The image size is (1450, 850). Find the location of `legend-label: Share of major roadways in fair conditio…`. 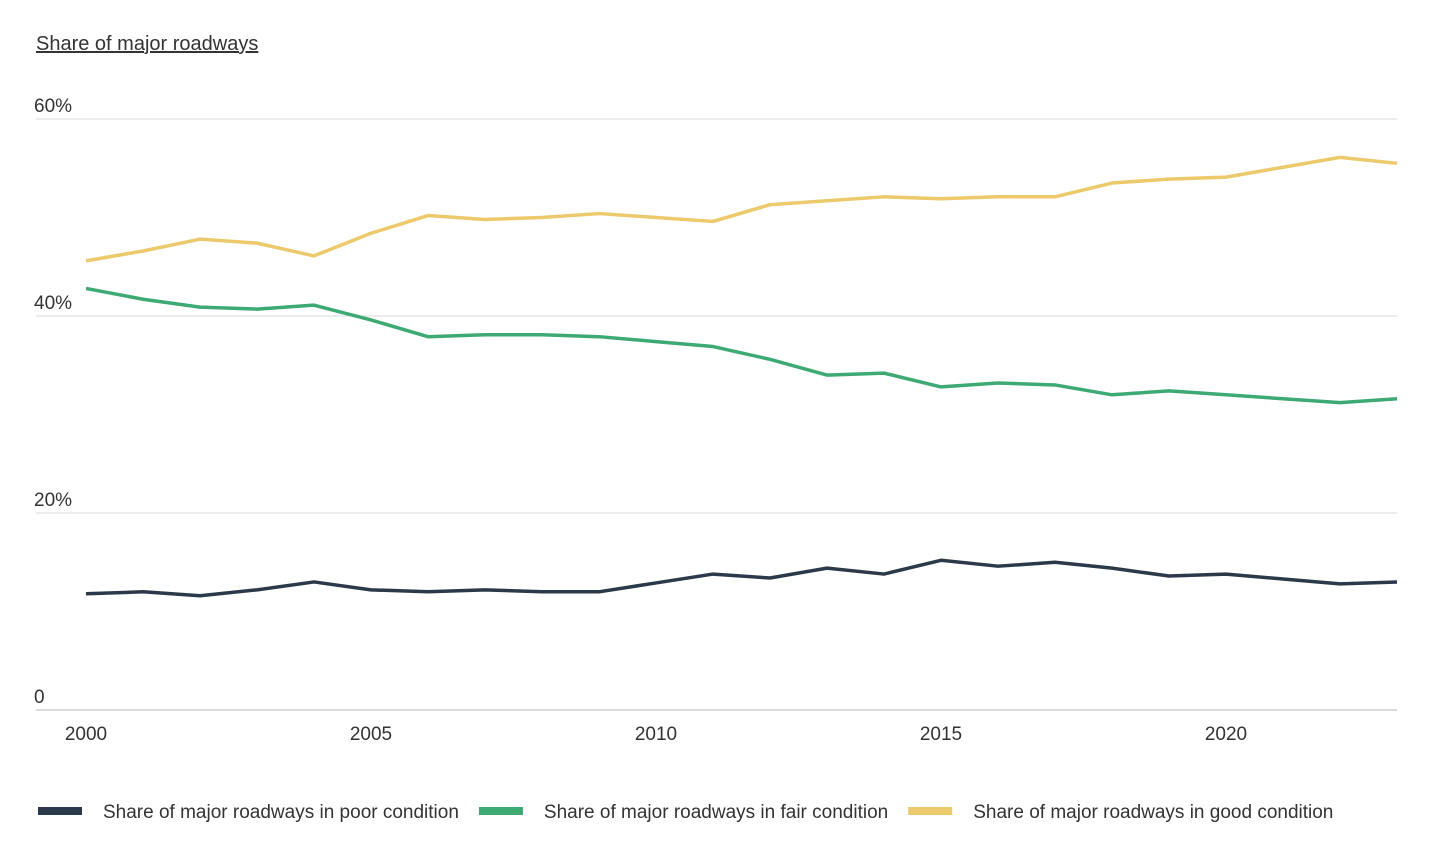

legend-label: Share of major roadways in fair conditio… is located at coordinates (716, 812).